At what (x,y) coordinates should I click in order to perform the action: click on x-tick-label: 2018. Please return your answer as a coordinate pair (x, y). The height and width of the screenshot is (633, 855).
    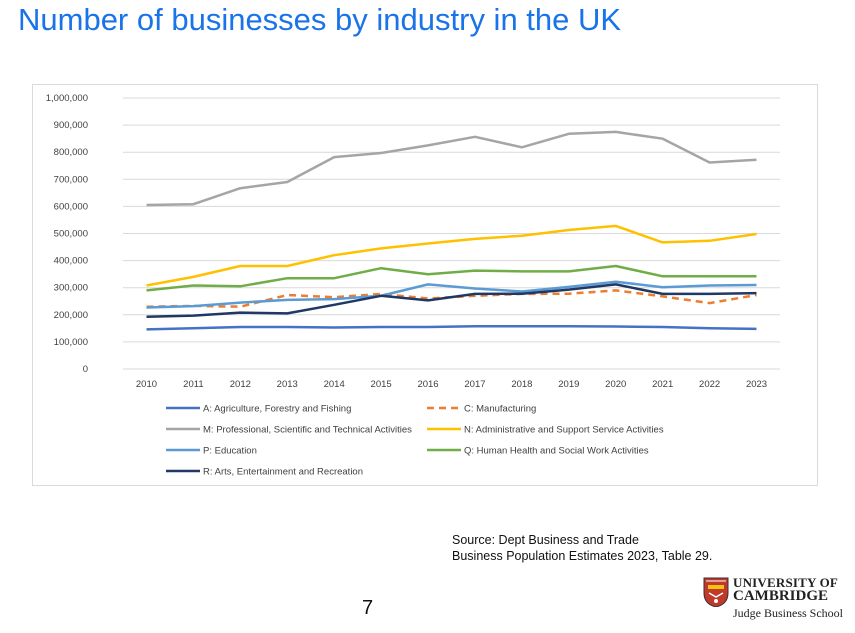
    Looking at the image, I should click on (521, 384).